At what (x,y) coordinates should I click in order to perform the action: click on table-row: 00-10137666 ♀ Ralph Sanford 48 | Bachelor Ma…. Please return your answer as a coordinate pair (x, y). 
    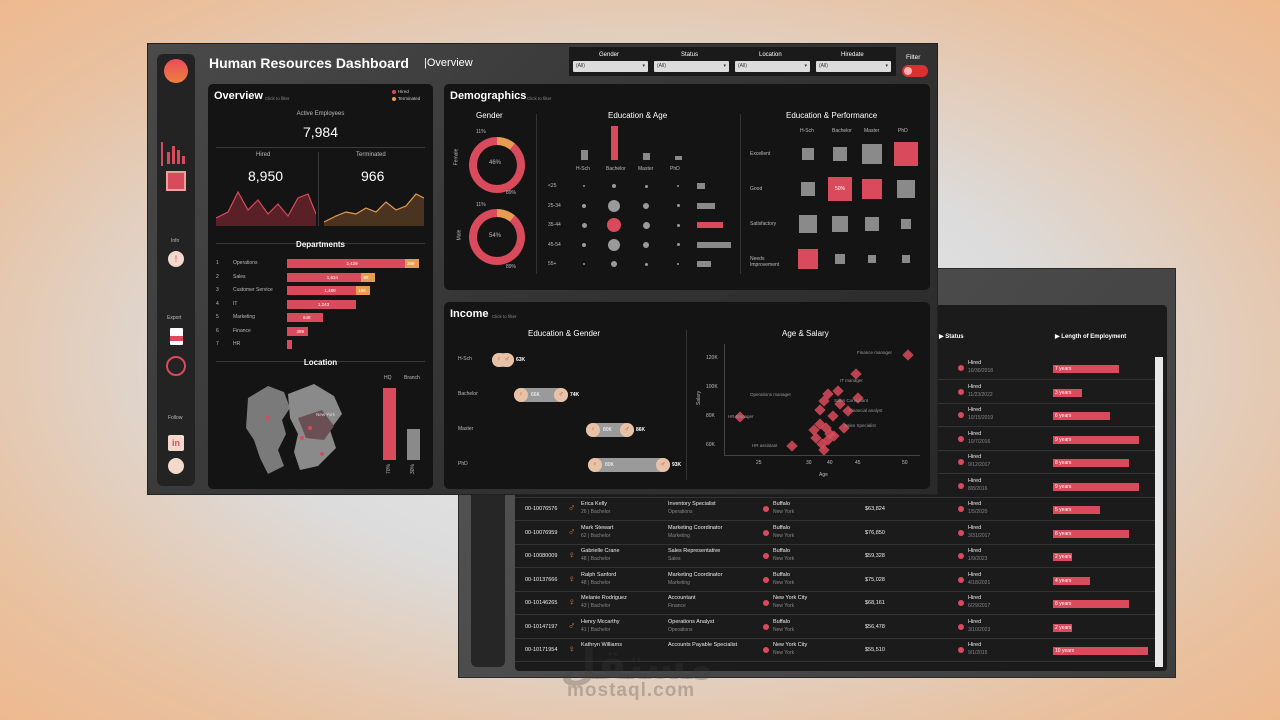
    Looking at the image, I should click on (835, 580).